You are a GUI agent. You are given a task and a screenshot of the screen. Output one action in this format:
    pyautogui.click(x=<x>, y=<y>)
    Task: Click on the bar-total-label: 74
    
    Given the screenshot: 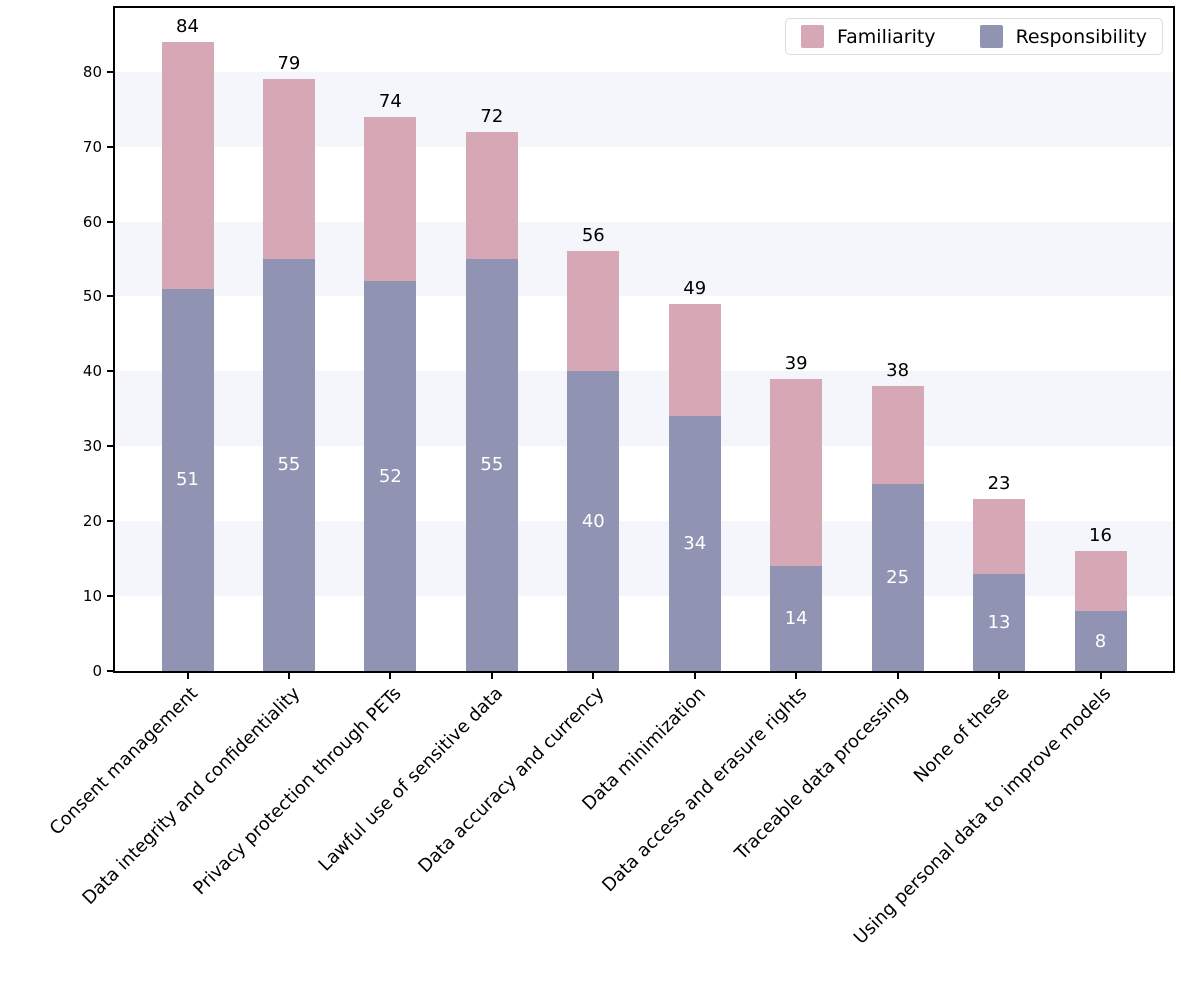 What is the action you would take?
    pyautogui.click(x=390, y=101)
    